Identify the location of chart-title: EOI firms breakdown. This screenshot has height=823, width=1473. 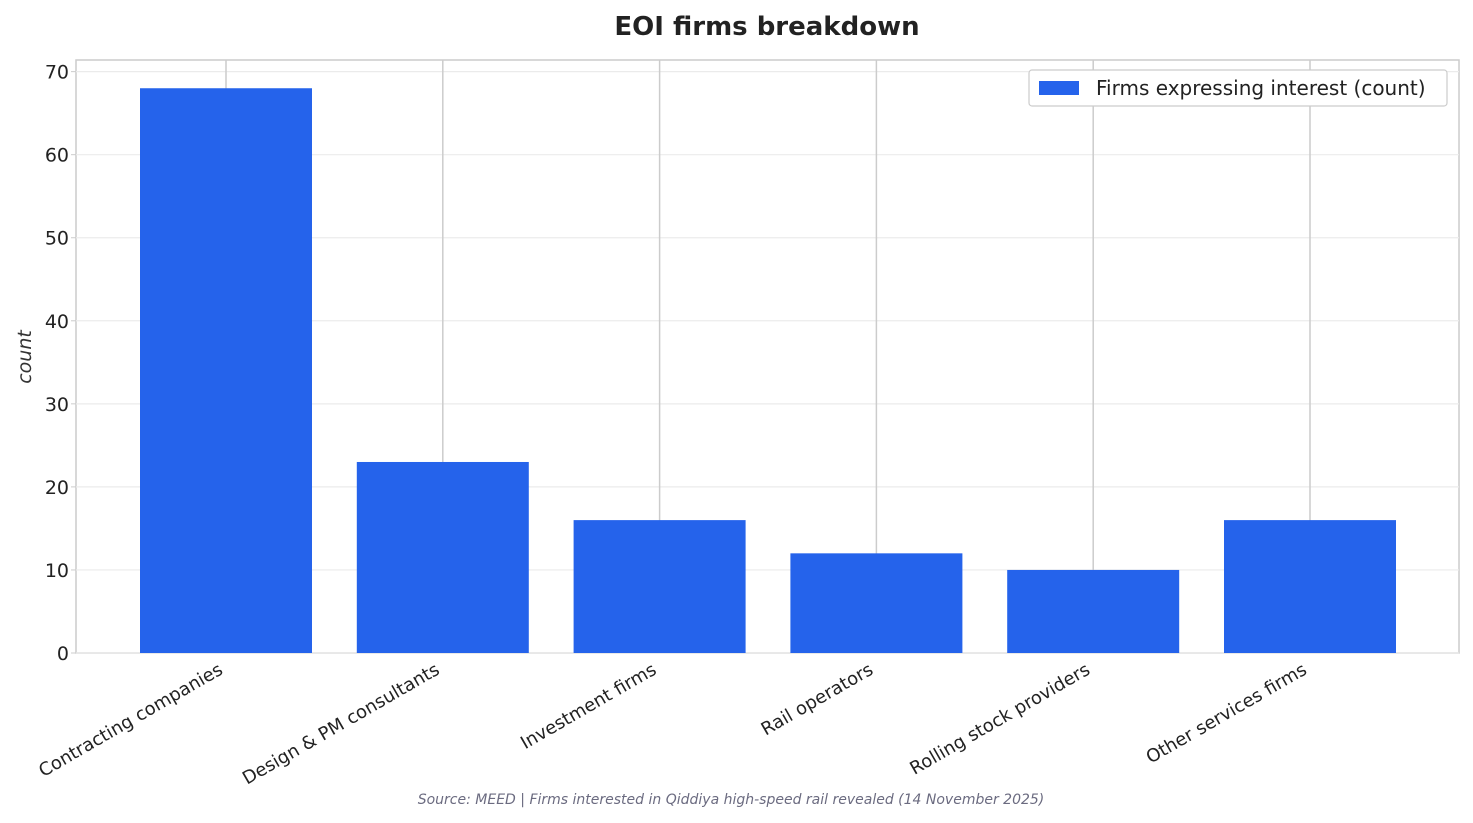
(766, 27).